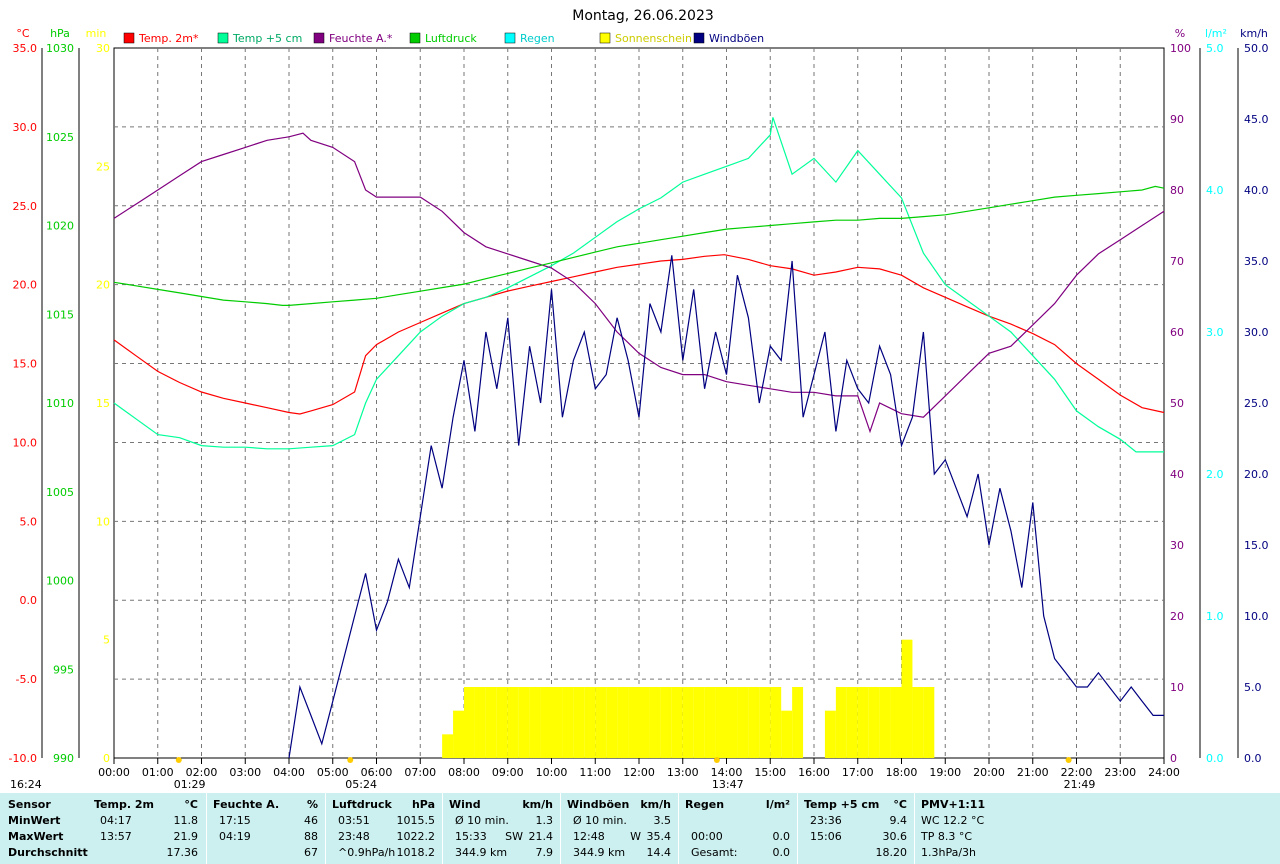  What do you see at coordinates (60, 33) in the screenshot?
I see `axis-unit-press: hPa` at bounding box center [60, 33].